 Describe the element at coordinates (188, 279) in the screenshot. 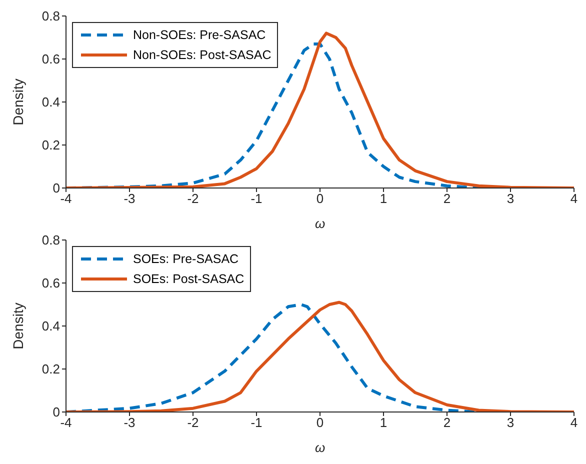

I see `legend-label: SOEs: Post-SASAC` at that location.